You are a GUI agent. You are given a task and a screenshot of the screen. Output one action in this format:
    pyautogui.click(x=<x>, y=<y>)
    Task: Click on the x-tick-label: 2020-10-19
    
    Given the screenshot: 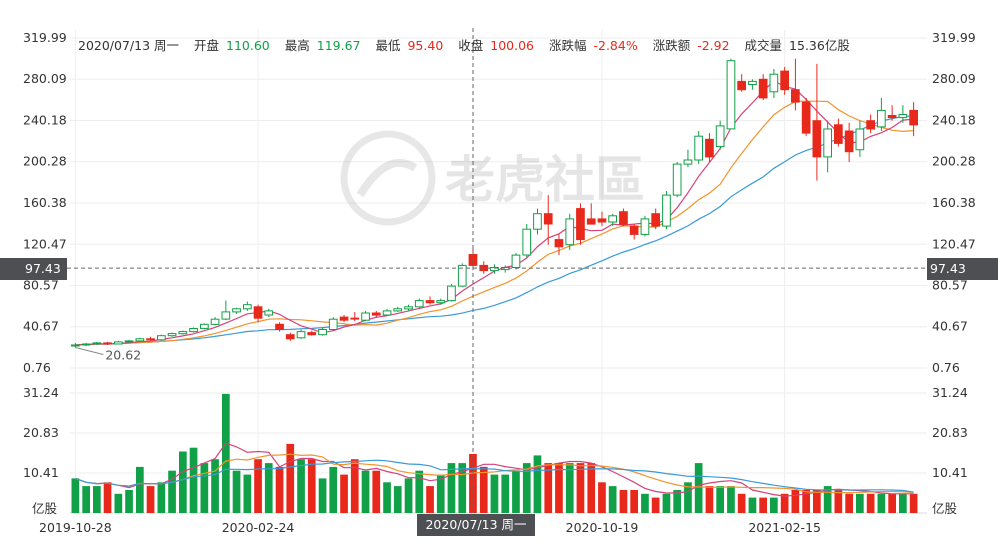 What is the action you would take?
    pyautogui.click(x=602, y=527)
    